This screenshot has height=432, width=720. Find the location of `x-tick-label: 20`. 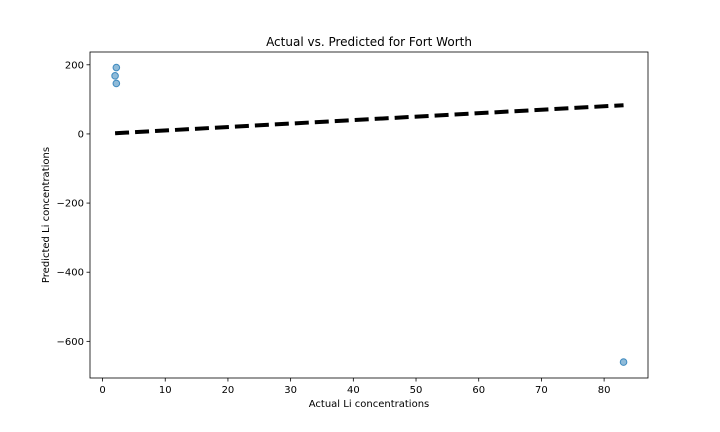

x-tick-label: 20 is located at coordinates (228, 390).